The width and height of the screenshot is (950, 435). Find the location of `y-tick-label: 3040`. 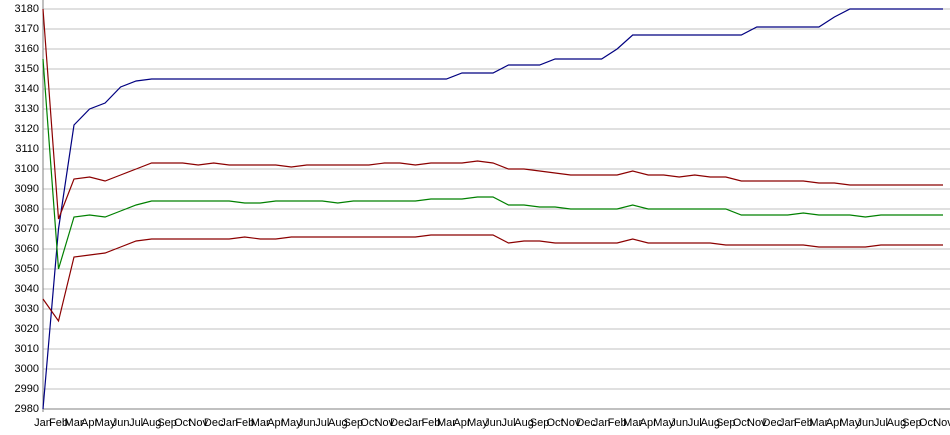

y-tick-label: 3040 is located at coordinates (27, 289).